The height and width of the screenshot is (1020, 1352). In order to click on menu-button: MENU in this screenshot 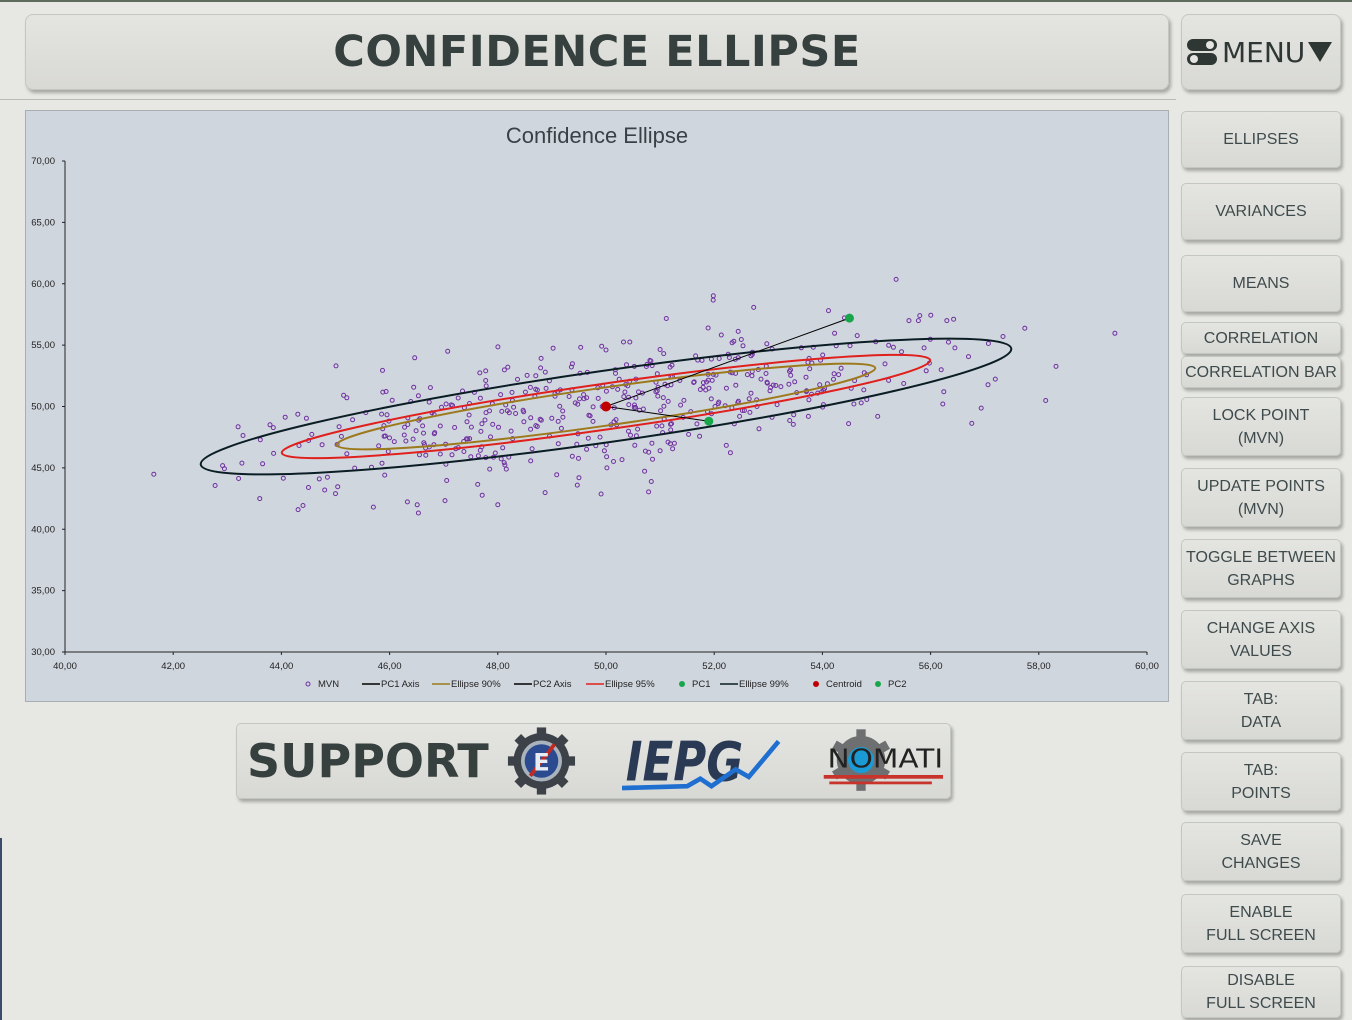, I will do `click(1261, 52)`.